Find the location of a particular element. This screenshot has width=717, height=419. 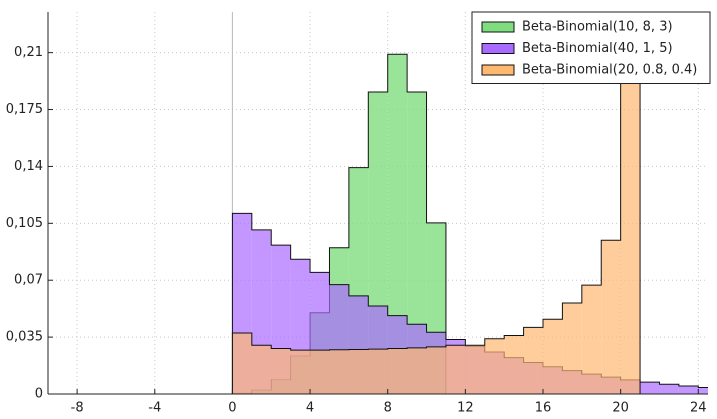

legend-label: Beta-Binomial(40, 1, 5) is located at coordinates (597, 48).